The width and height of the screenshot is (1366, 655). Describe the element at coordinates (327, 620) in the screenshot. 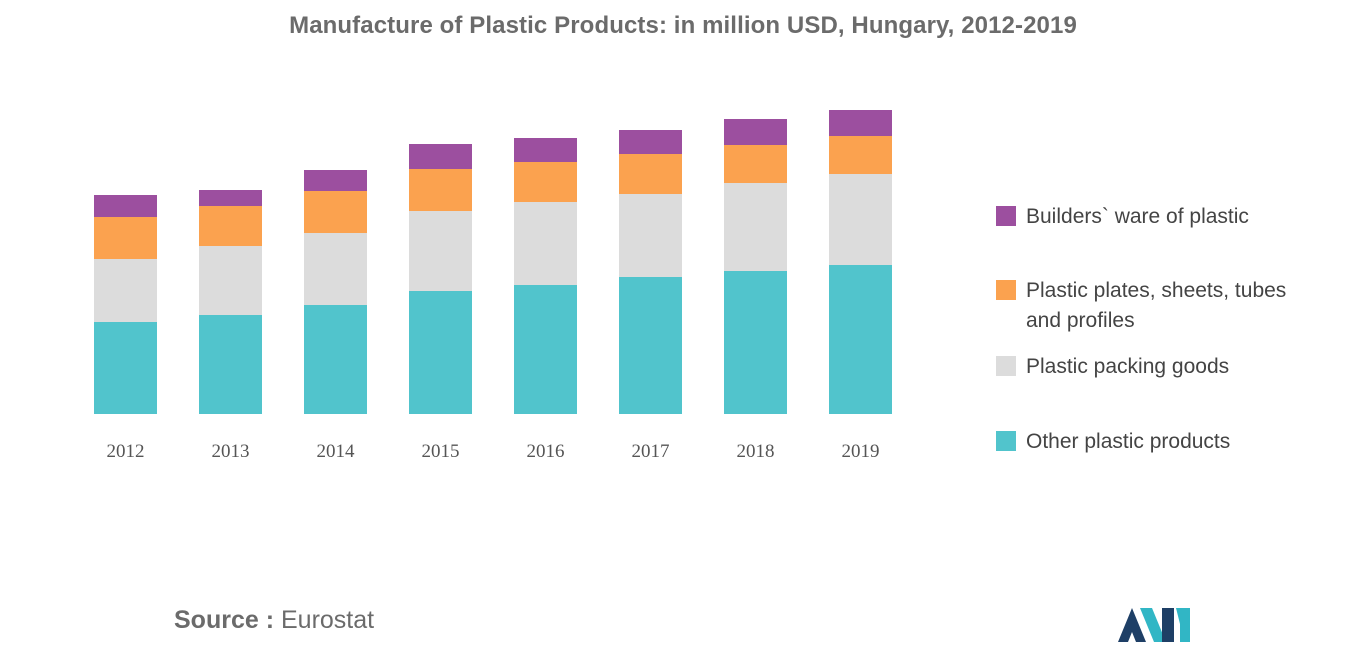

I see `source-value: Eurostat` at that location.